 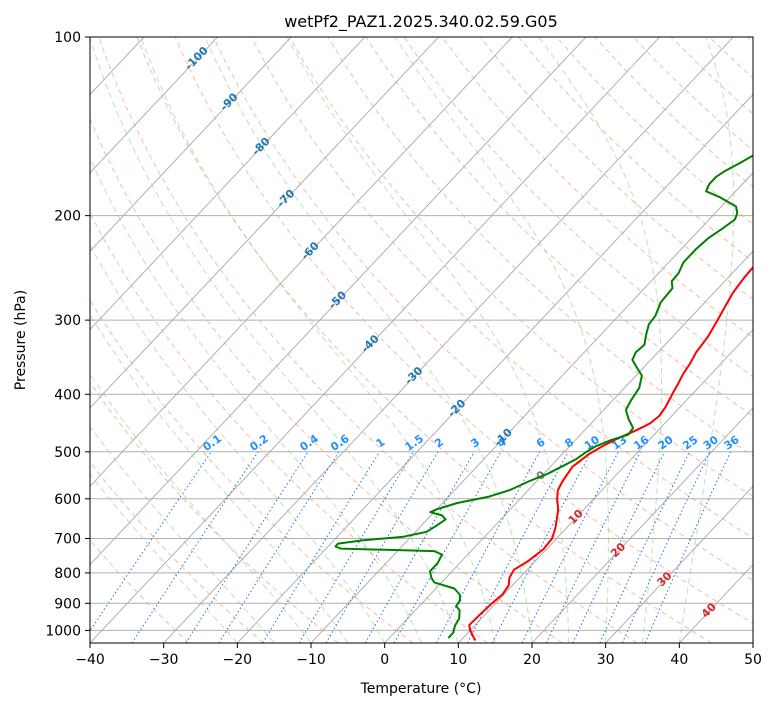 I want to click on y-tick-label: 600, so click(x=67, y=500).